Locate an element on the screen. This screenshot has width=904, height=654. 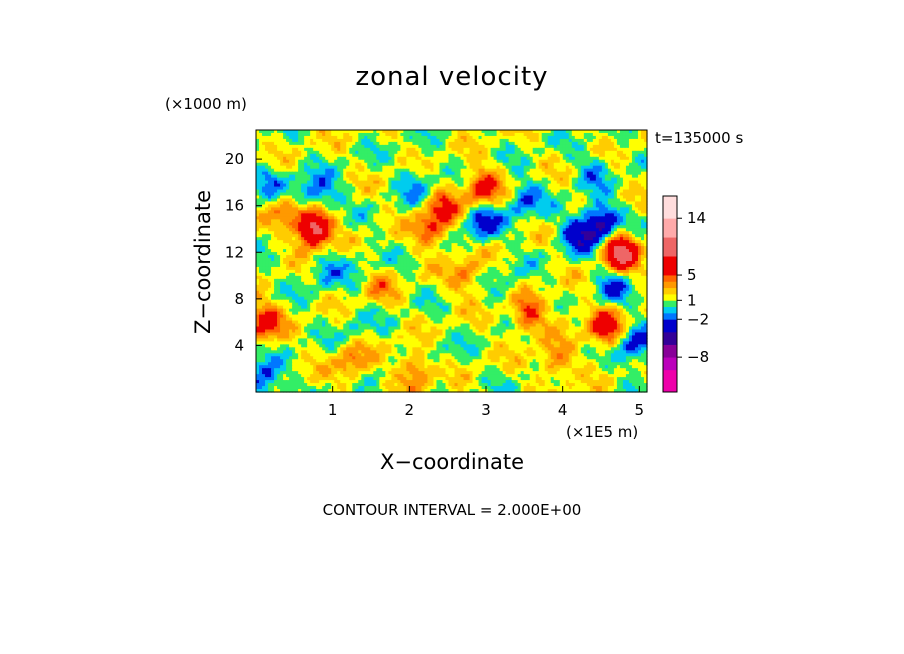
y-unit-label: (×1000 m) is located at coordinates (206, 104).